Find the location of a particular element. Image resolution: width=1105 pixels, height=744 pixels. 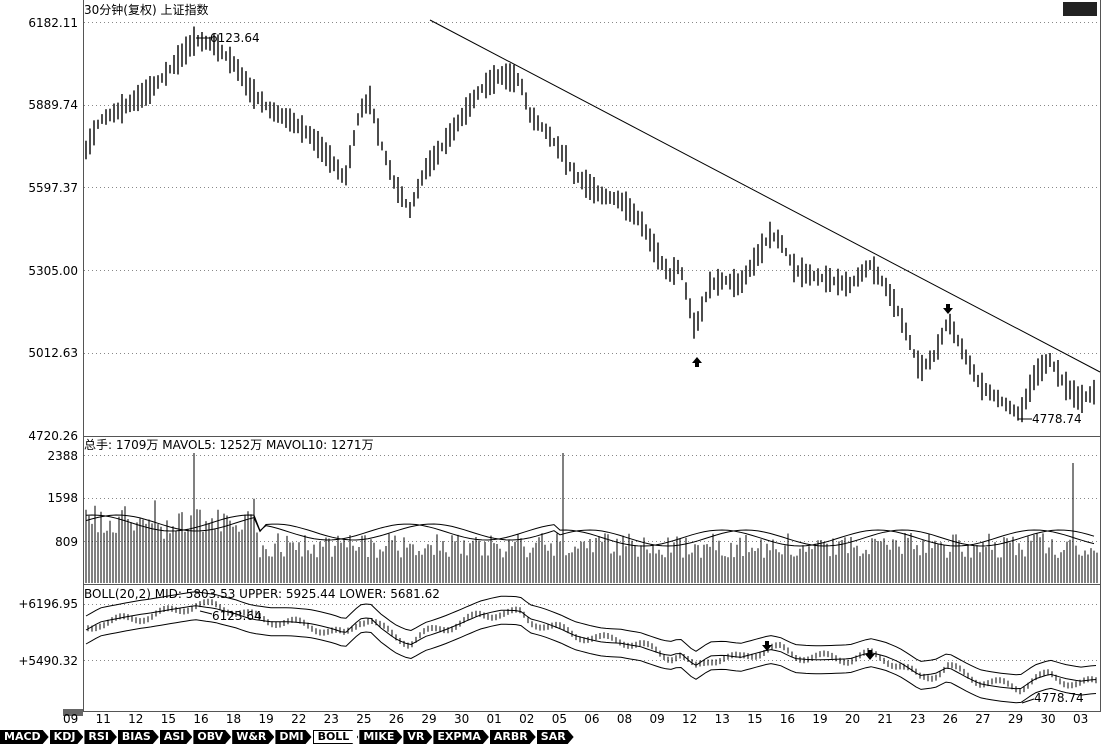

price-axis-label: 5889.74 is located at coordinates (53, 105).